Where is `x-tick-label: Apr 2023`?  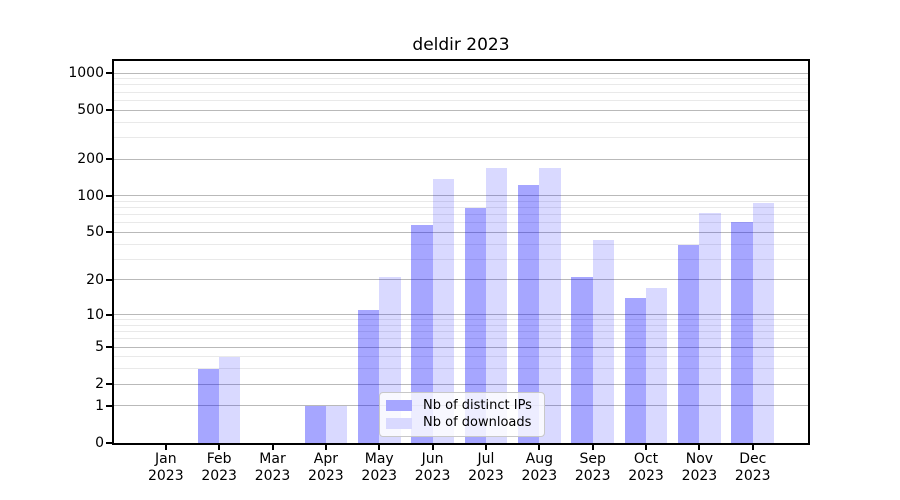
x-tick-label: Apr 2023 is located at coordinates (326, 467).